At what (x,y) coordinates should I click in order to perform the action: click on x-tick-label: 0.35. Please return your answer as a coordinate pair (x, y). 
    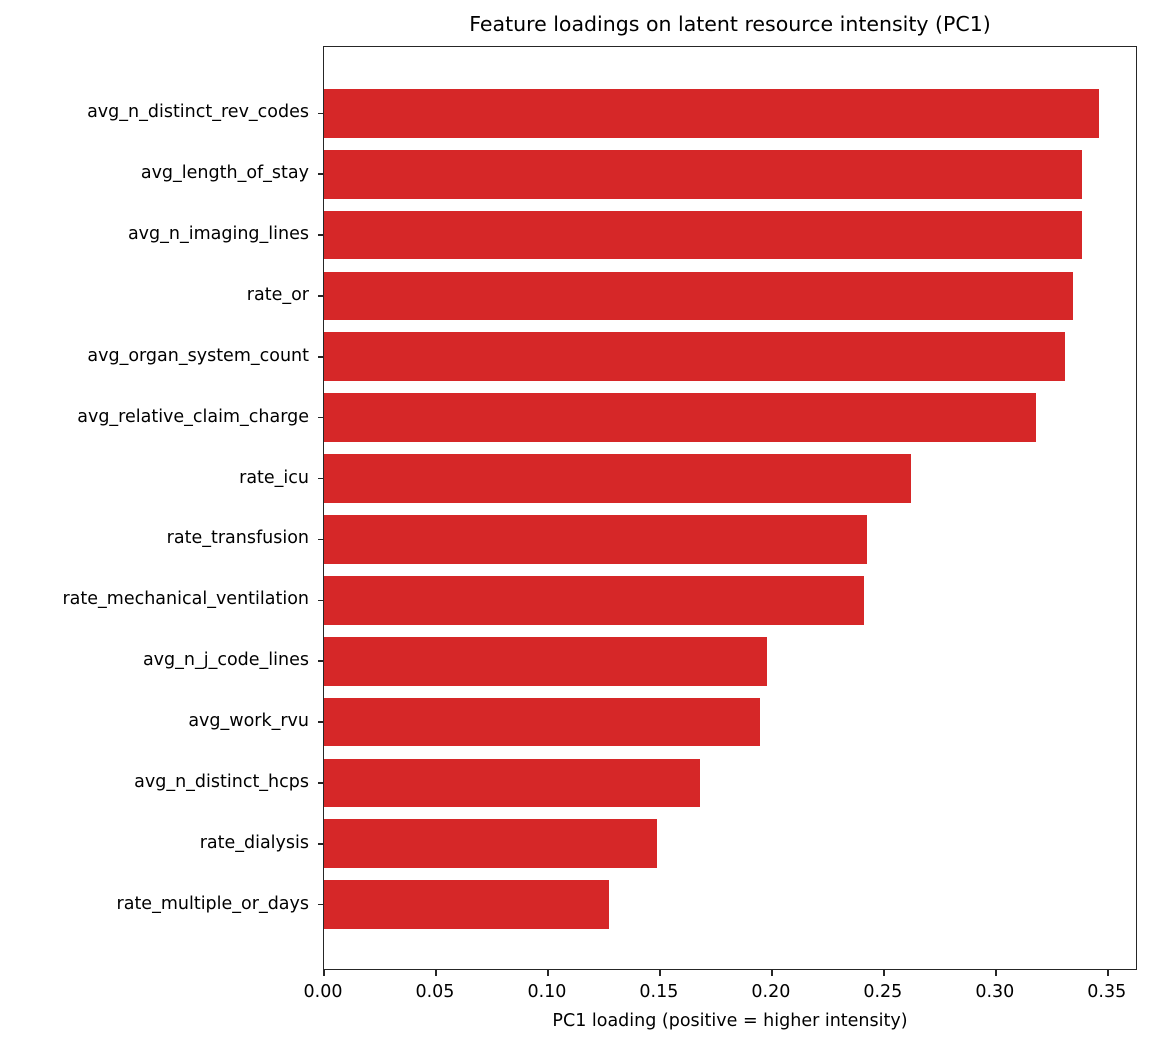
    Looking at the image, I should click on (1107, 992).